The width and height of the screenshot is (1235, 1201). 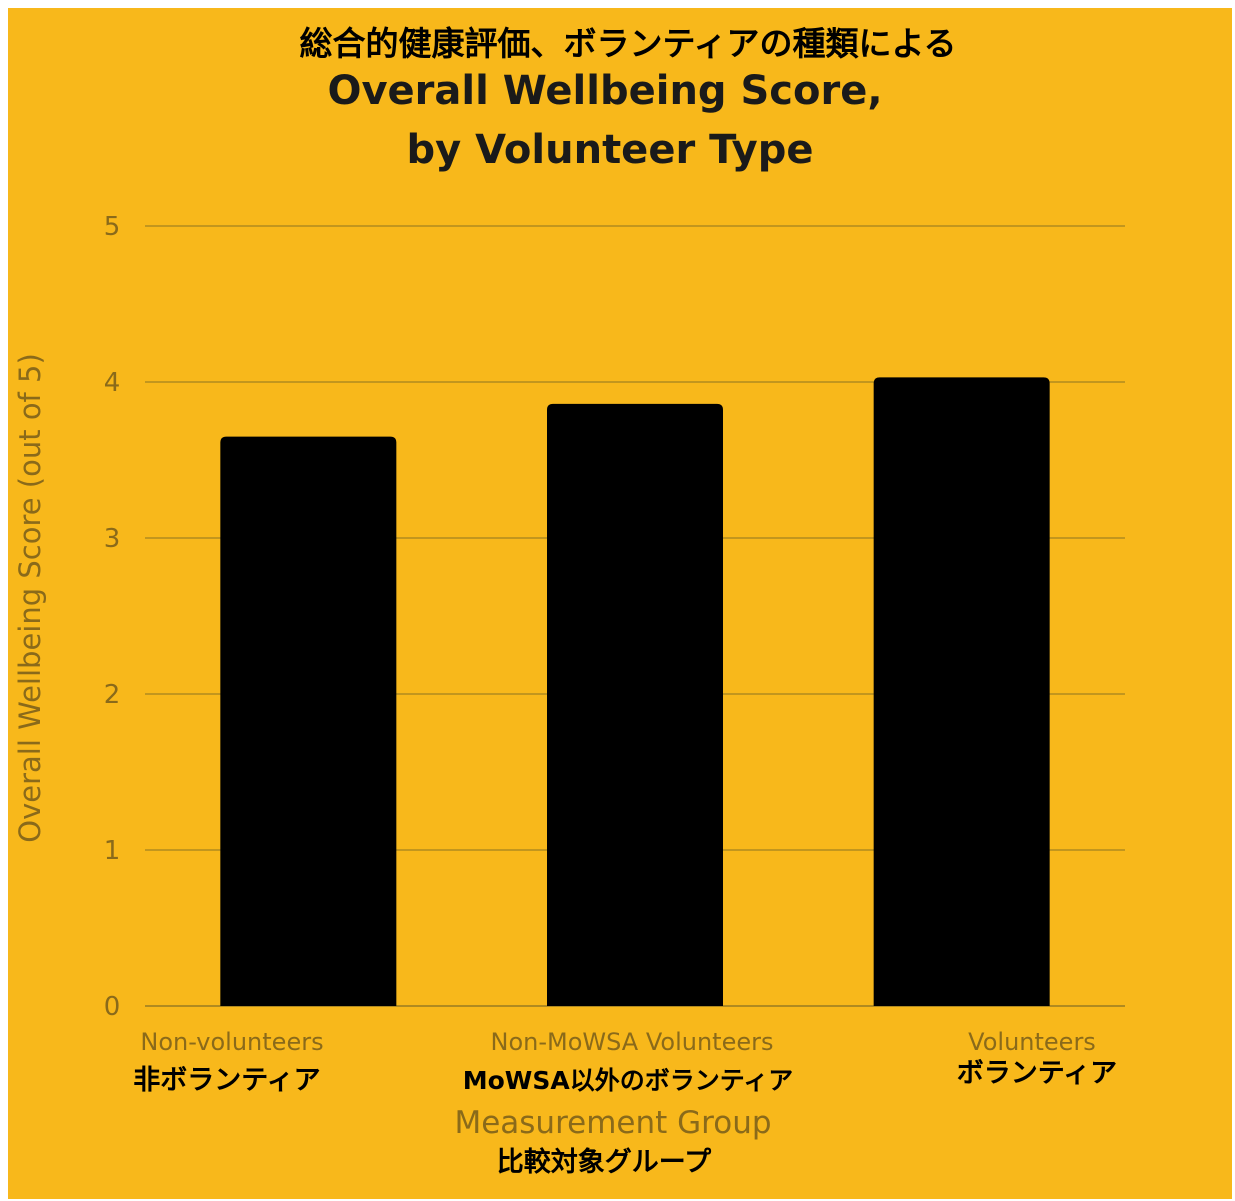 I want to click on chart-title-line-1: Overall Wellbeing Score,, so click(x=604, y=91).